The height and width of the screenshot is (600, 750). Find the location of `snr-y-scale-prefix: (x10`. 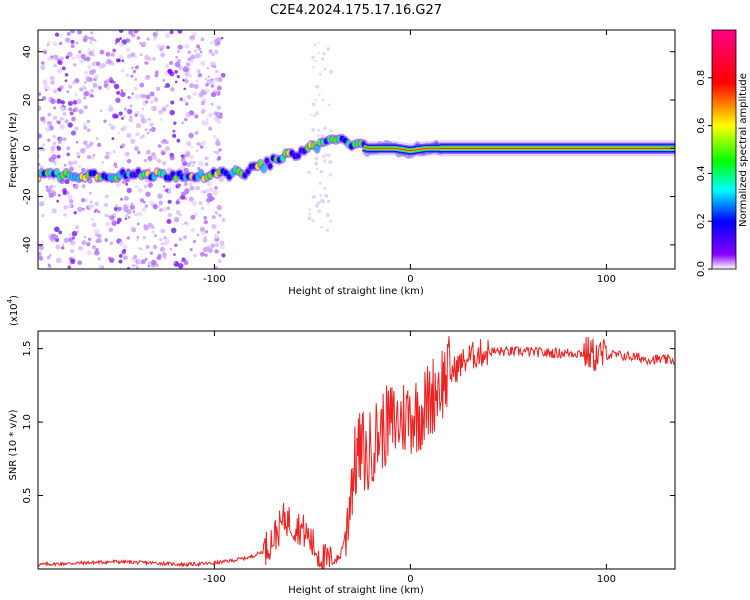

snr-y-scale-prefix: (x10 is located at coordinates (14, 314).